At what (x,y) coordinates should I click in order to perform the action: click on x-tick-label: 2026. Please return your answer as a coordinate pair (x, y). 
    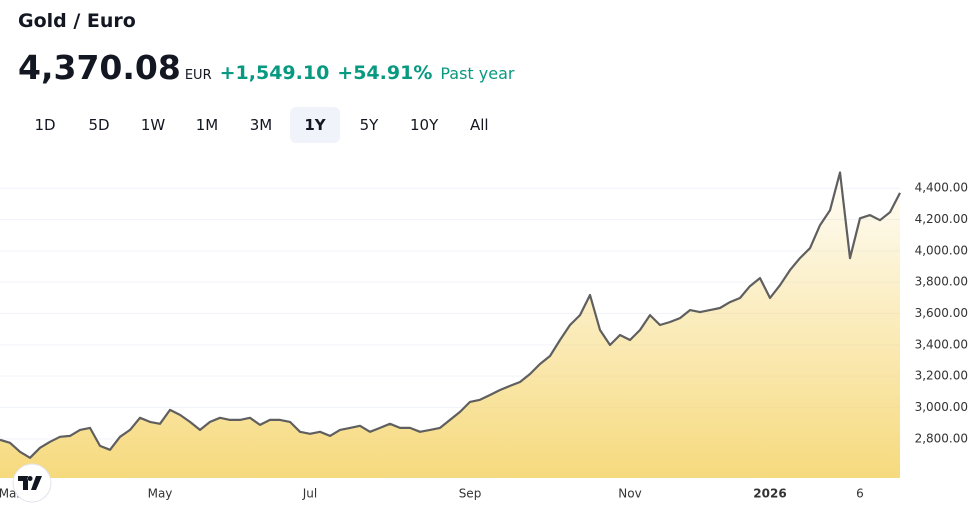
    Looking at the image, I should click on (769, 494).